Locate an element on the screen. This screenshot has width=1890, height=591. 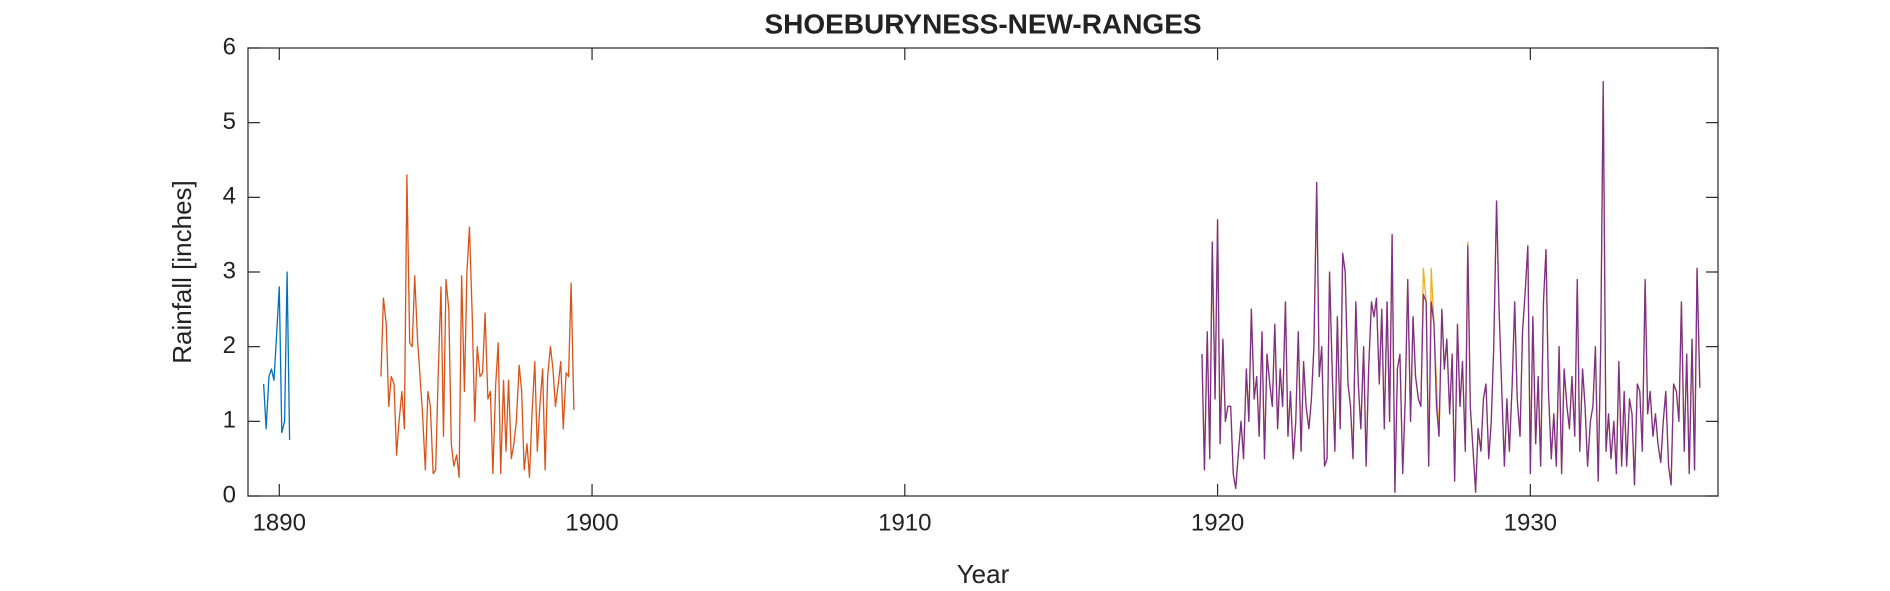
x-tick-label: 1930 is located at coordinates (1530, 522).